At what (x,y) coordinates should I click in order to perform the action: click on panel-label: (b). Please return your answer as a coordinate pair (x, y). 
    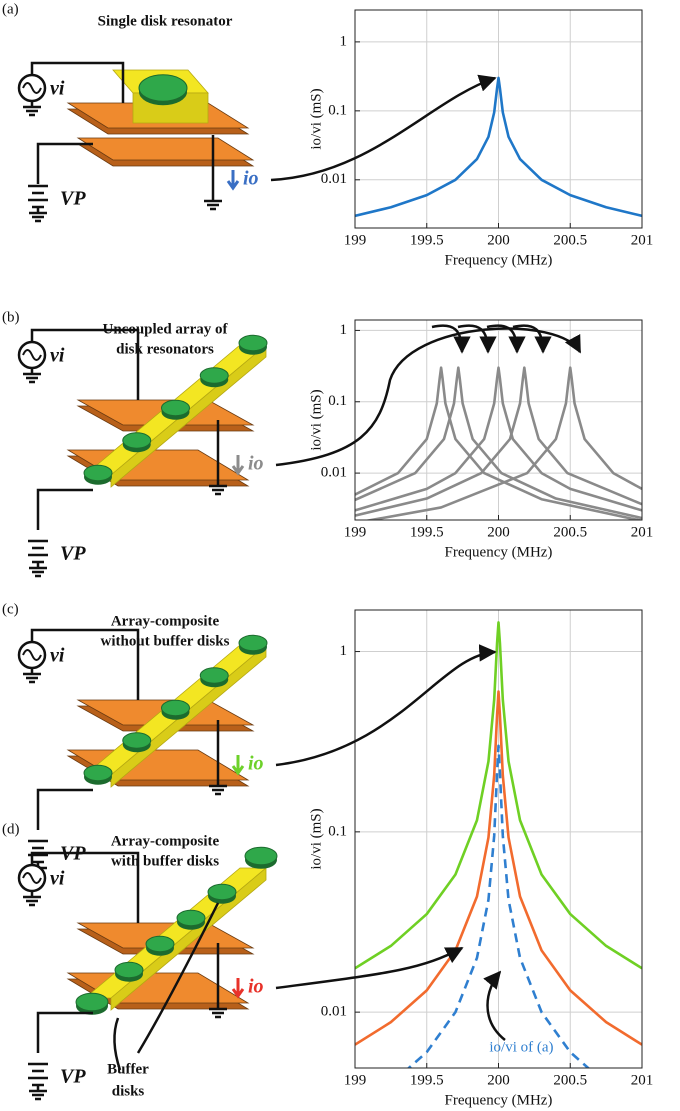
    Looking at the image, I should click on (11, 317).